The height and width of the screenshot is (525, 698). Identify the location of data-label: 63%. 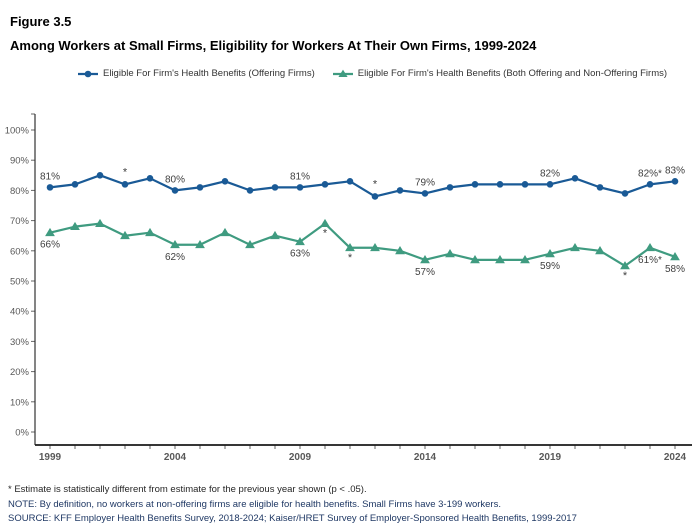
(300, 254).